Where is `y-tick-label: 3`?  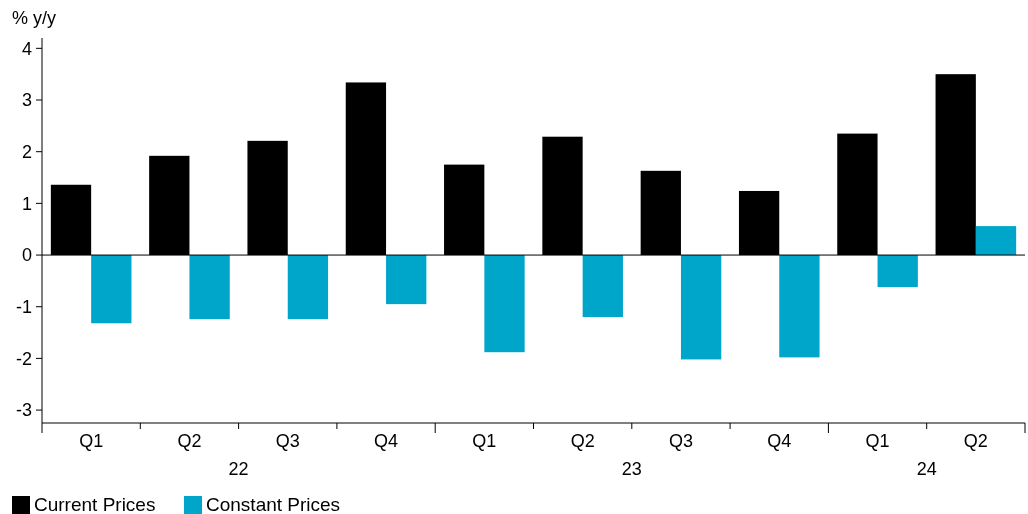 y-tick-label: 3 is located at coordinates (26, 100).